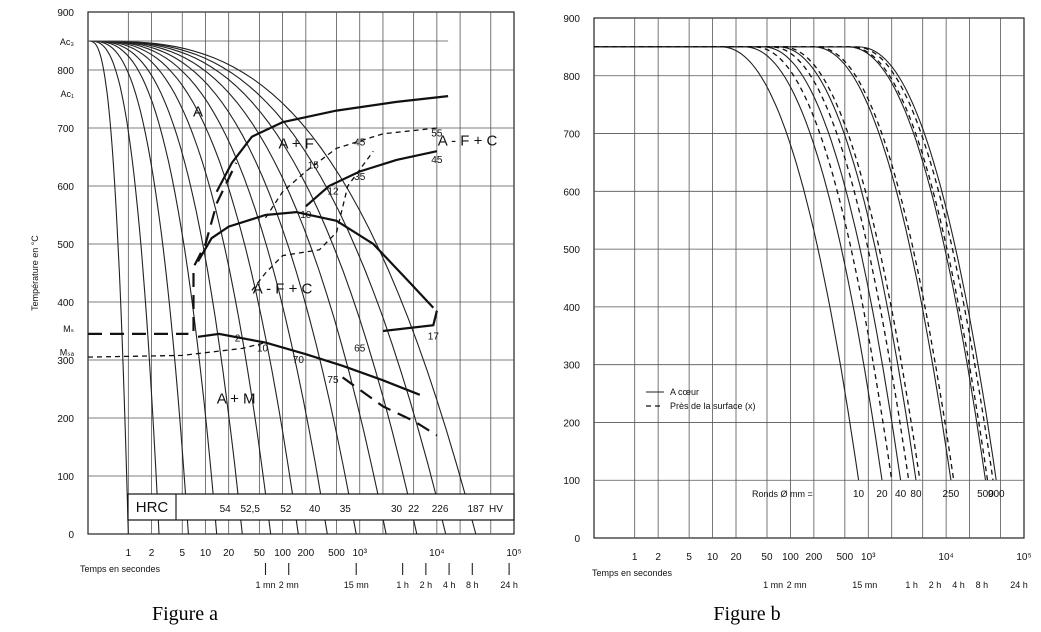  Describe the element at coordinates (767, 557) in the screenshot. I see `x-tick-label: 50` at that location.